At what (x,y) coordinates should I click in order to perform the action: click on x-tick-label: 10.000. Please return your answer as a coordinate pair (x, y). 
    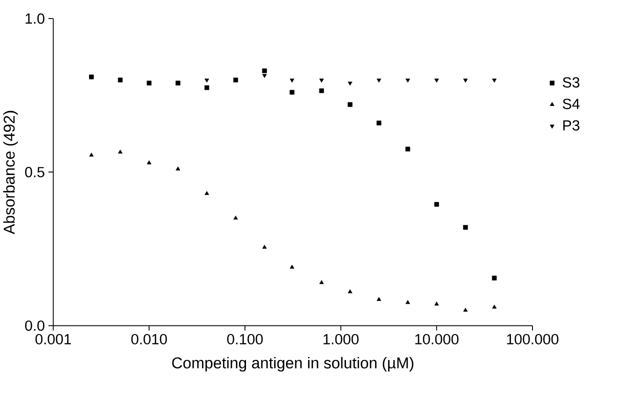
    Looking at the image, I should click on (436, 339).